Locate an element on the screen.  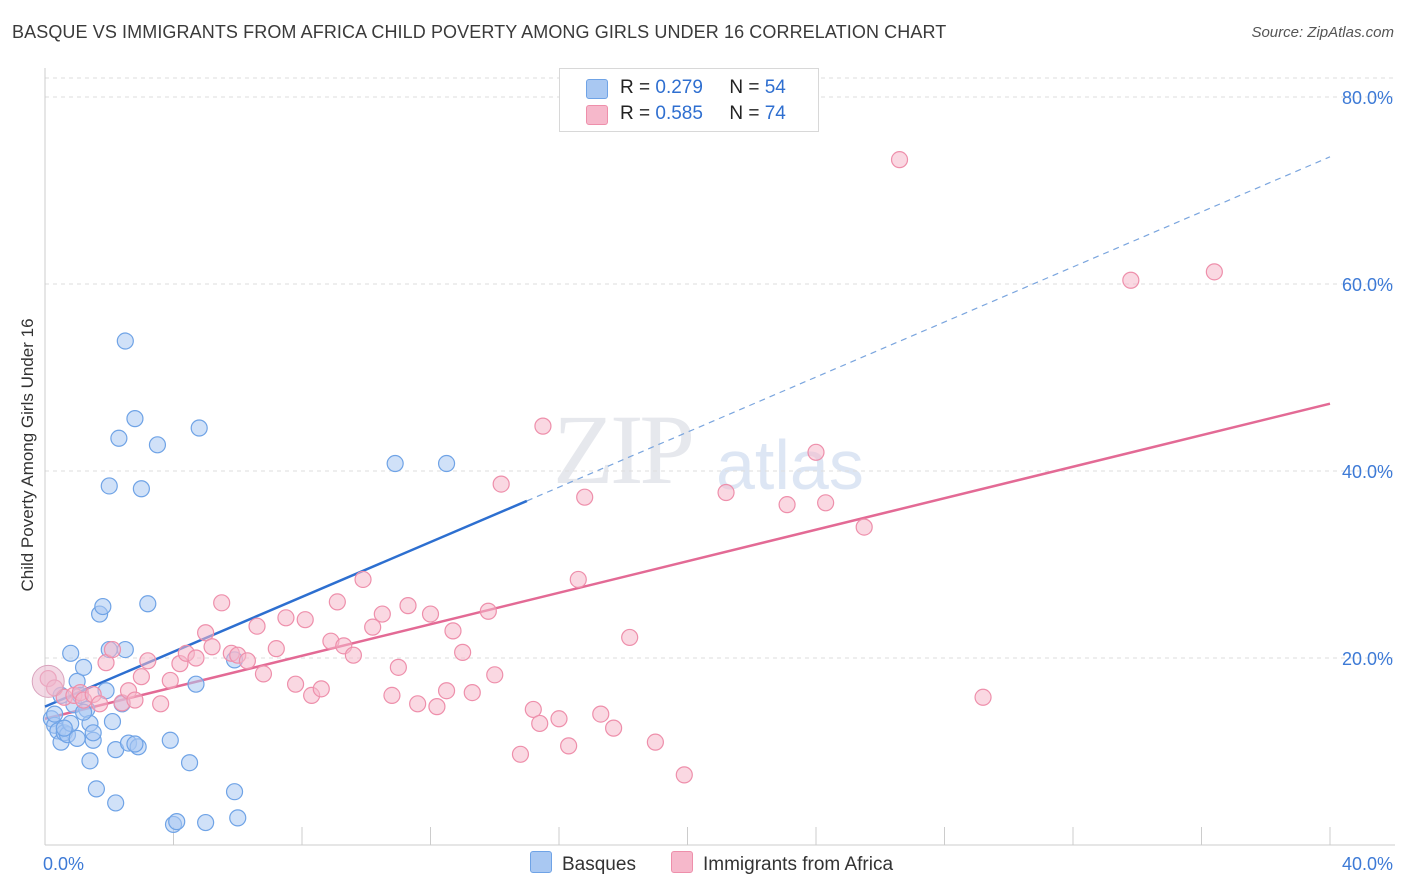
legend-r-value: 0.585 is located at coordinates (679, 113).